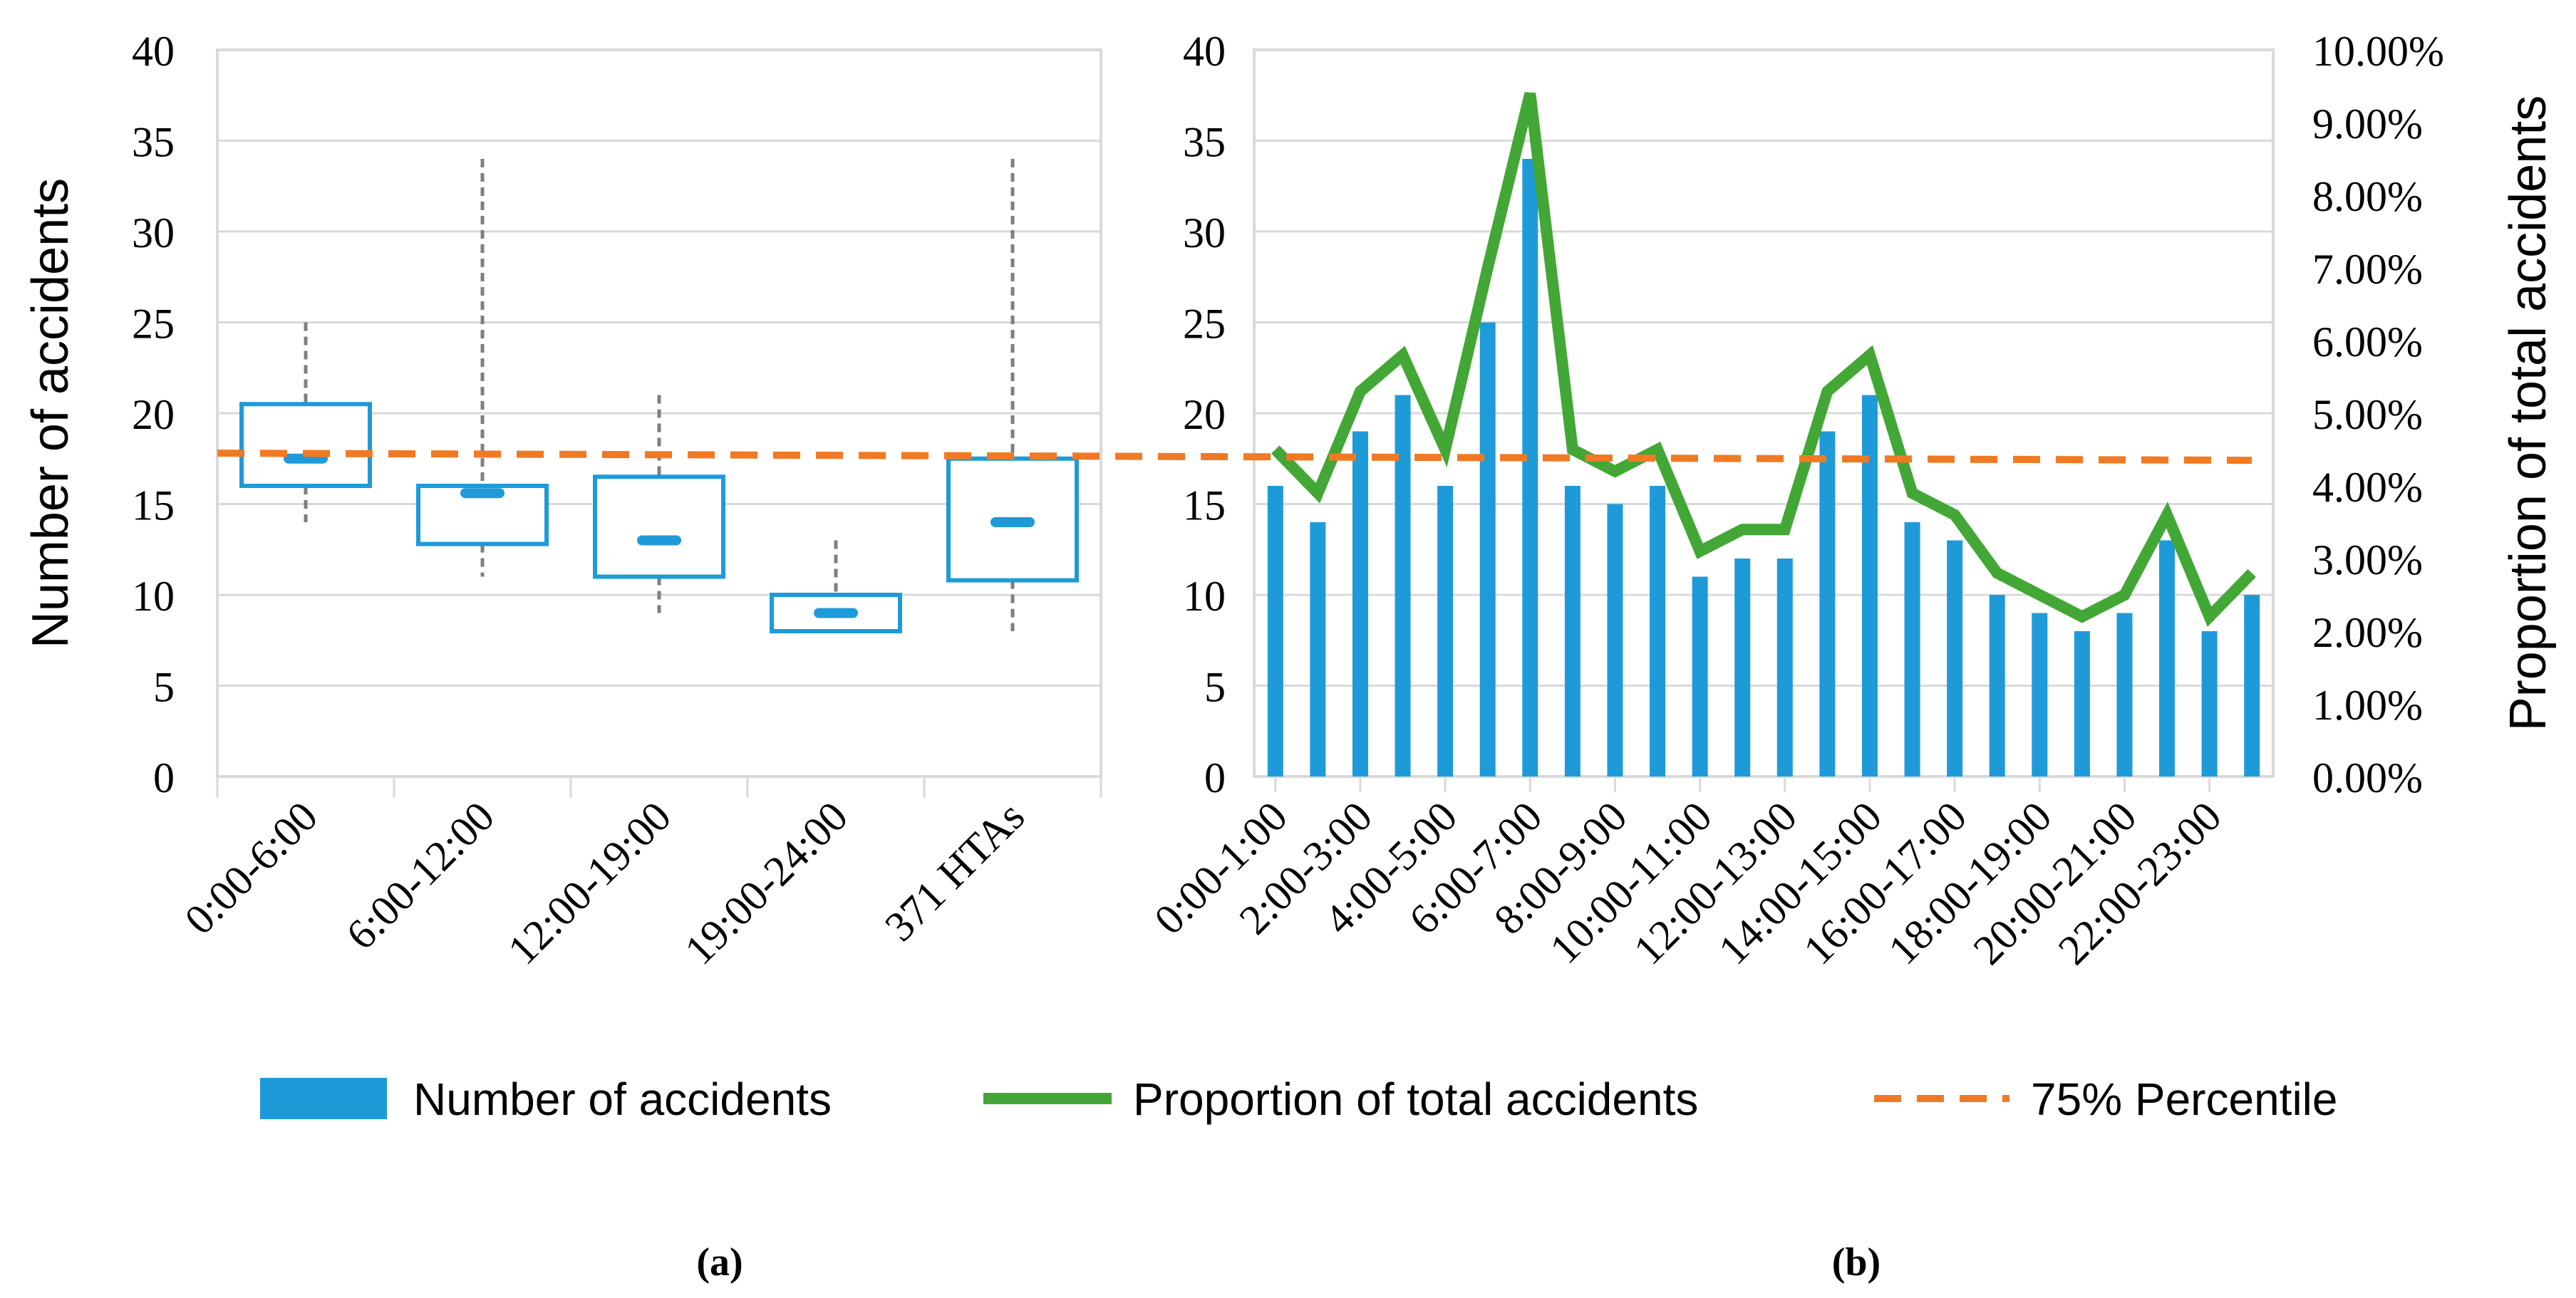  Describe the element at coordinates (2368, 414) in the screenshot. I see `panel-b-y2-tick-label: 5.00%` at that location.